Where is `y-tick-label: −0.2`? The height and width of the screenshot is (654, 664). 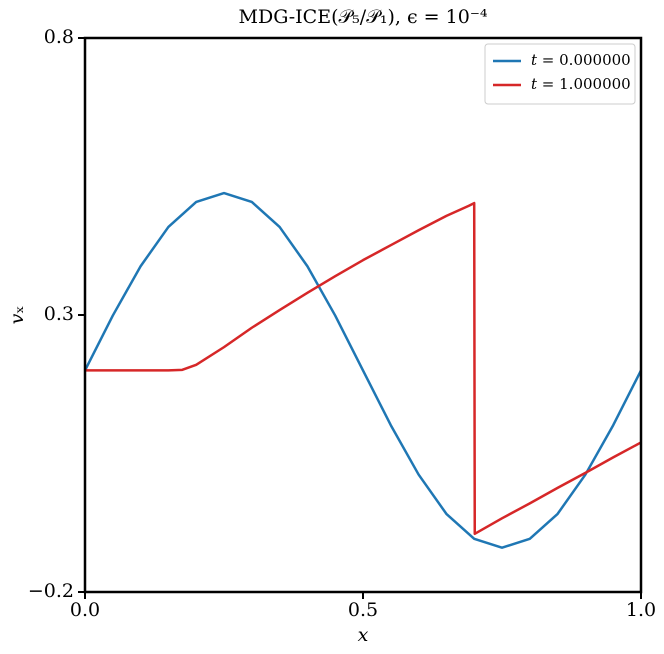
y-tick-label: −0.2 is located at coordinates (51, 591).